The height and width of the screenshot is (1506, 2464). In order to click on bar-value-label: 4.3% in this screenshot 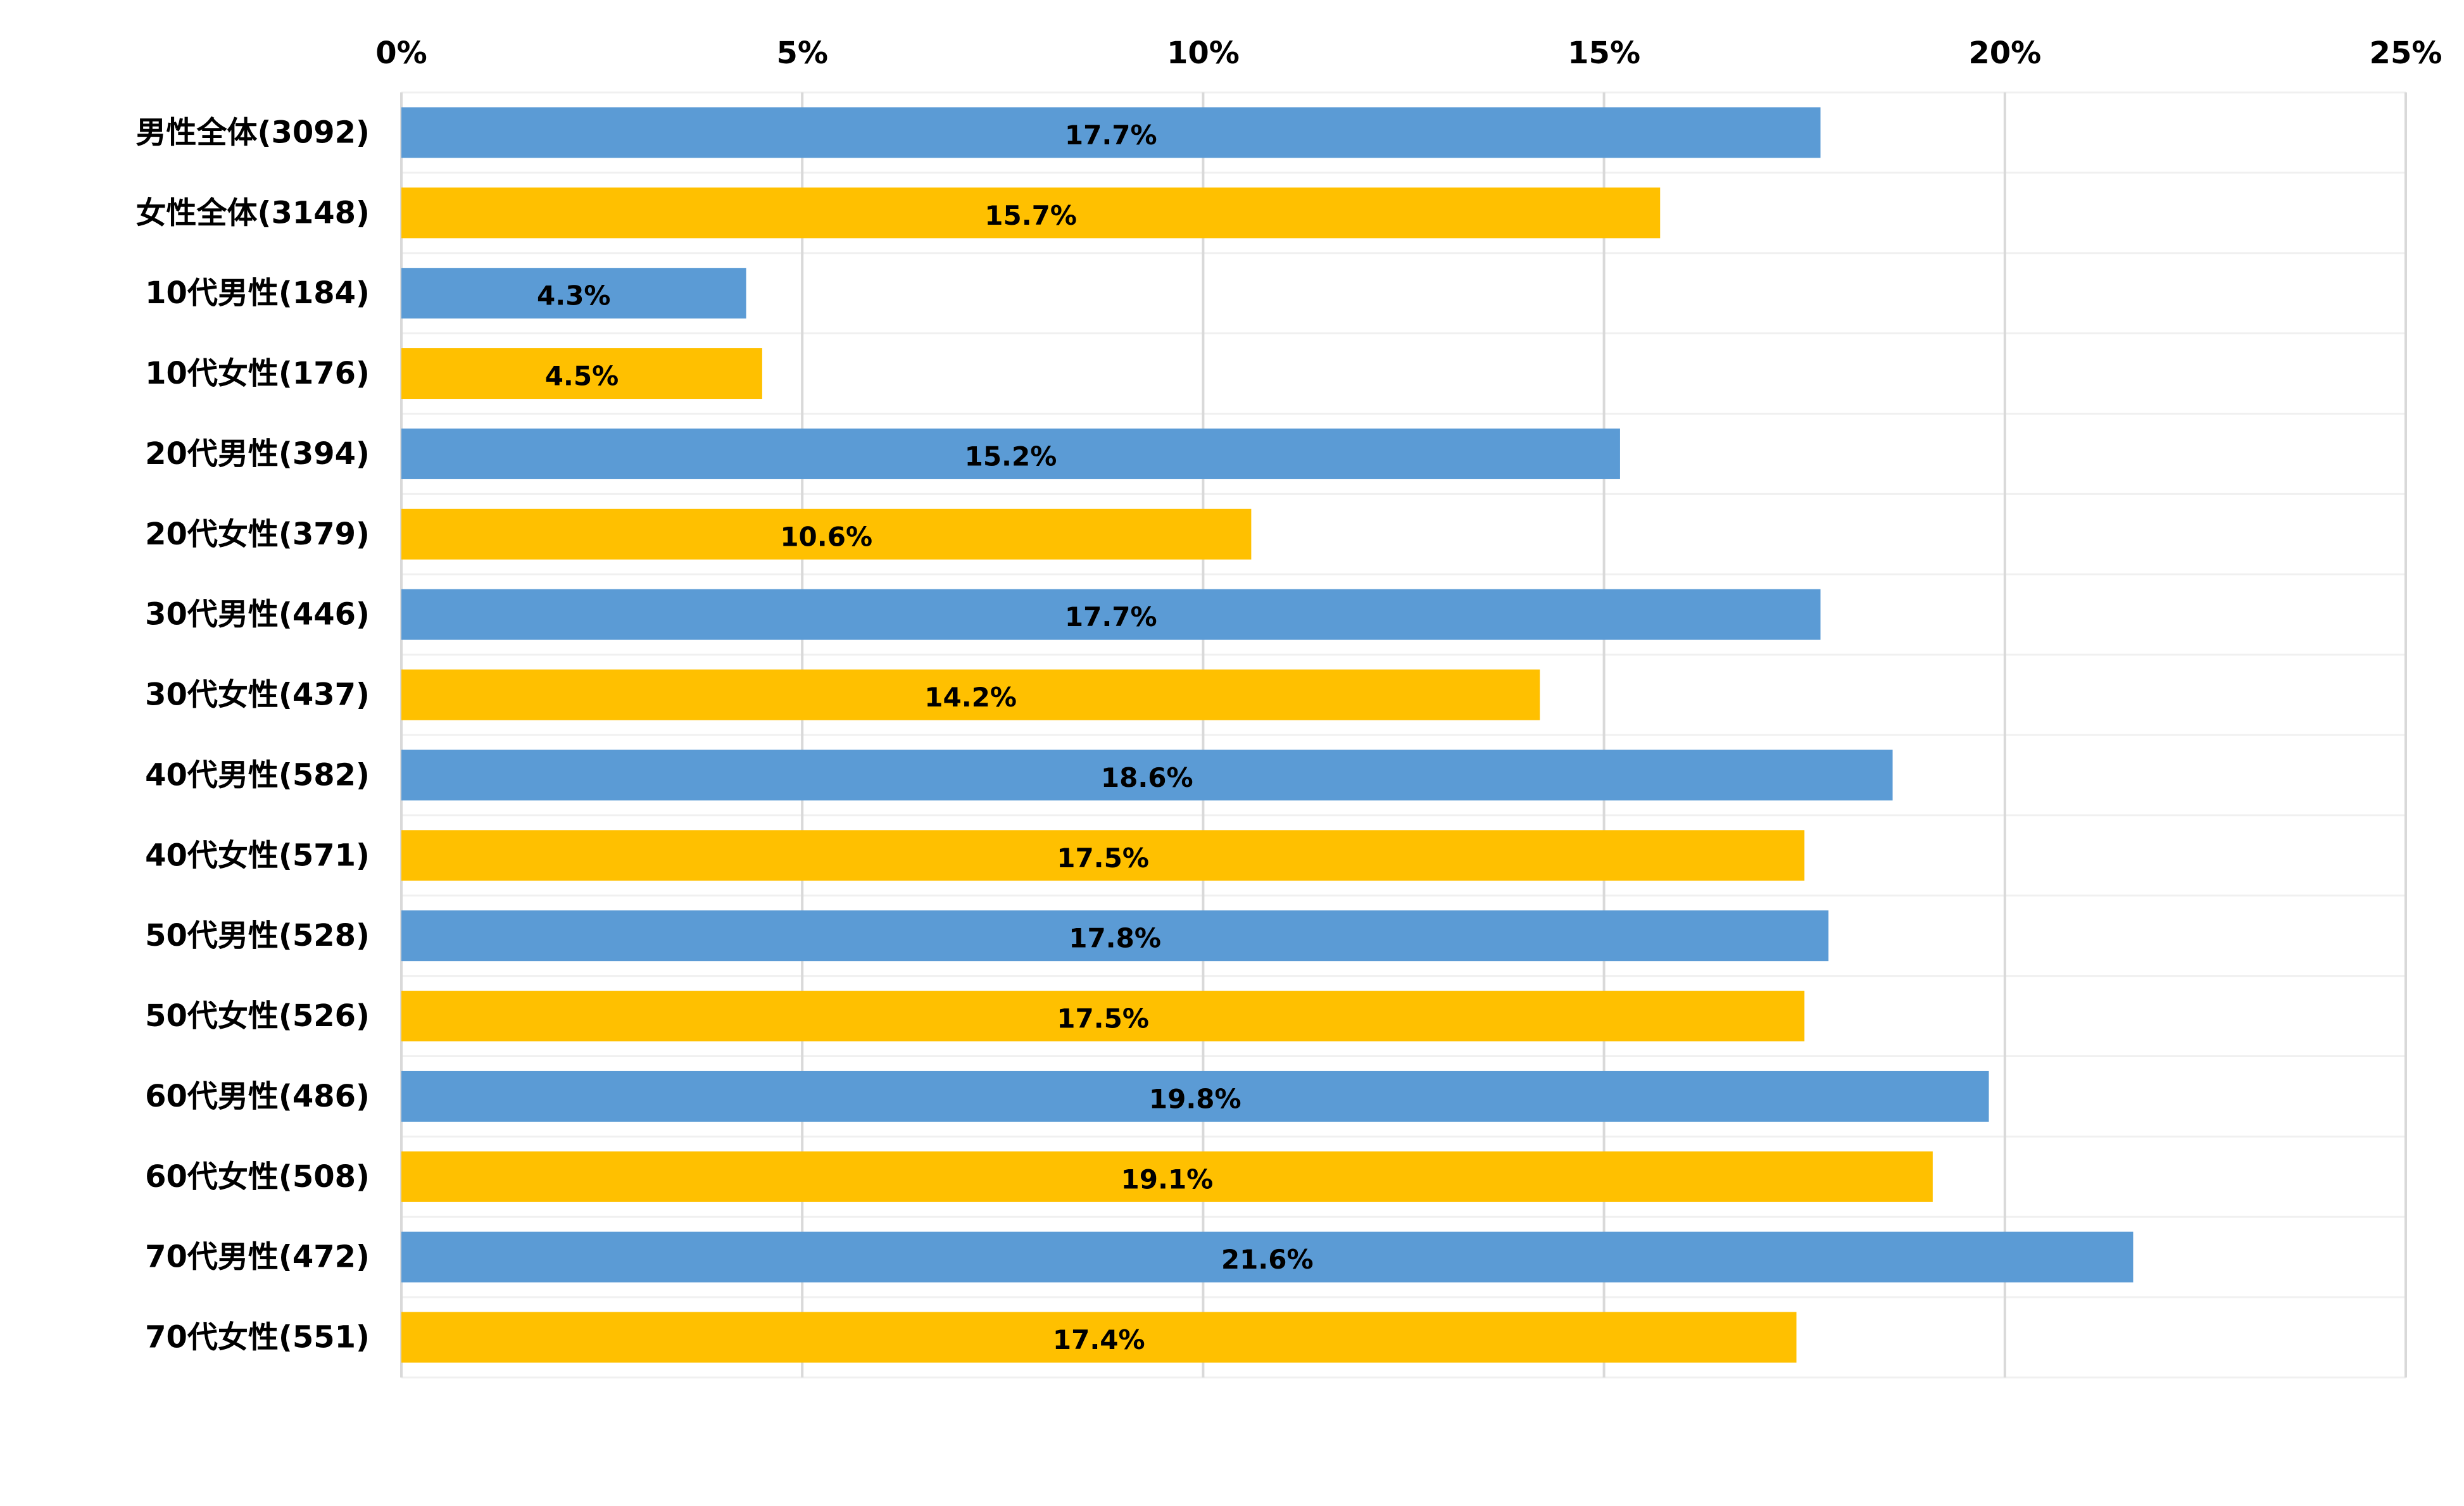, I will do `click(573, 295)`.